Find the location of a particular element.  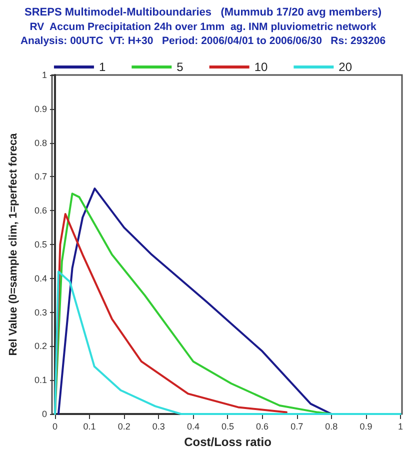

x-tick-label: 0.5 is located at coordinates (227, 427).